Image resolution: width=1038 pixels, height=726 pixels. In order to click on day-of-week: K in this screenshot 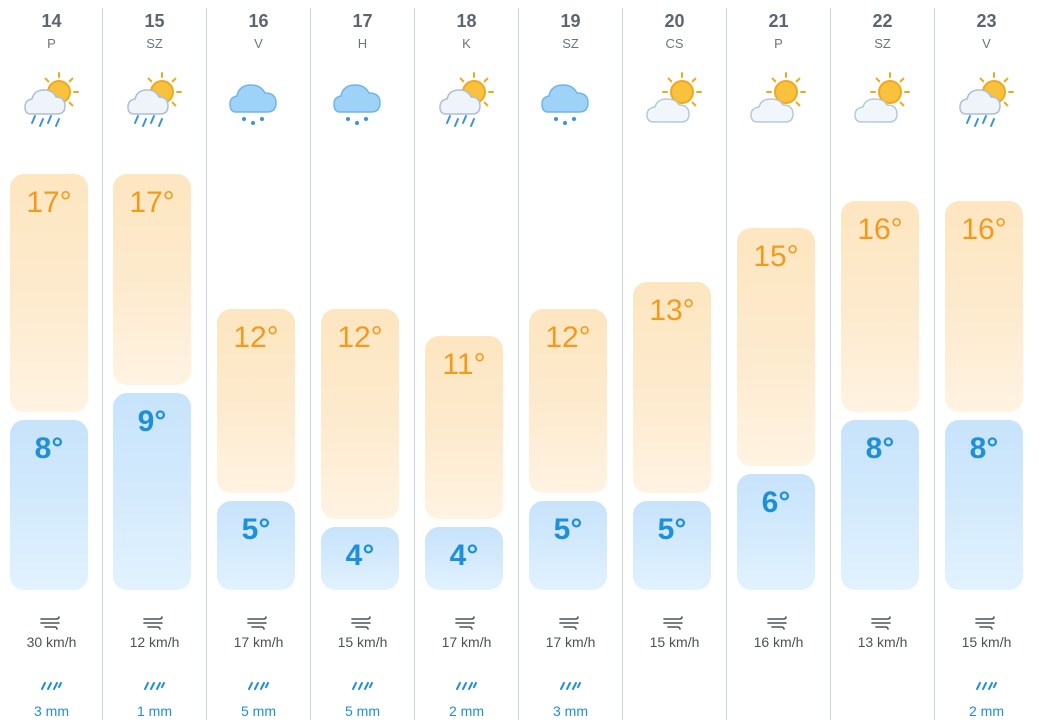, I will do `click(466, 43)`.